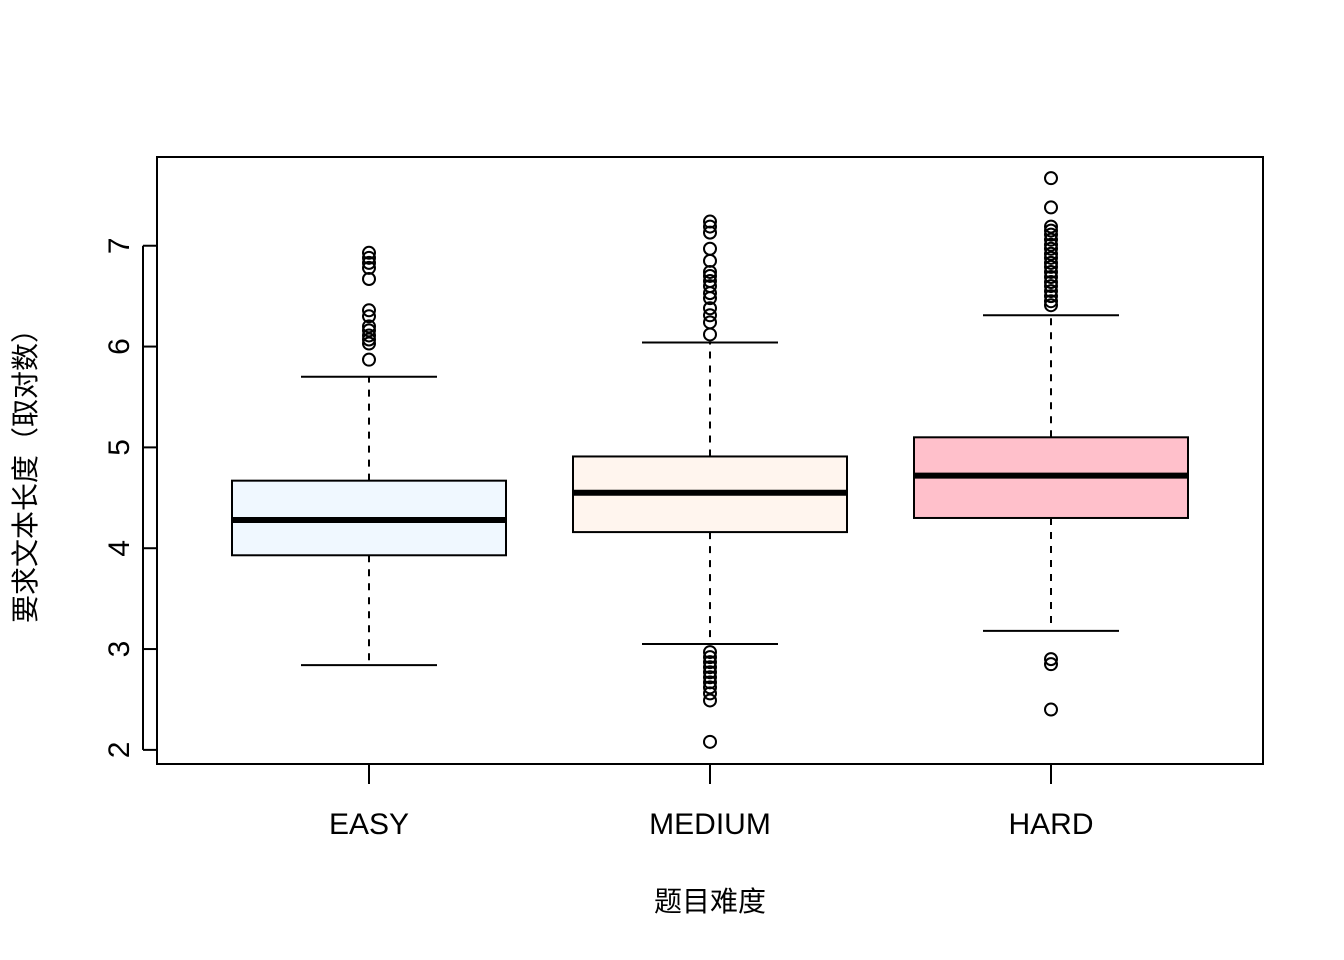 The height and width of the screenshot is (960, 1344). I want to click on box-easy, so click(369, 456).